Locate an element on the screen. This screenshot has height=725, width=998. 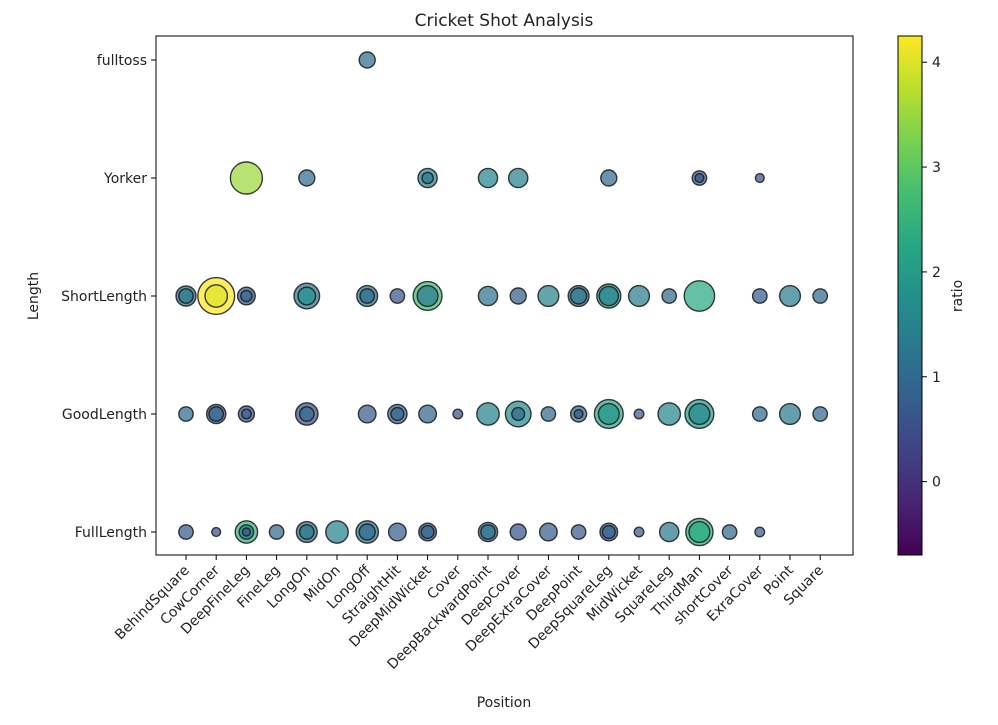
y-tick-label: fulltoss is located at coordinates (122, 61).